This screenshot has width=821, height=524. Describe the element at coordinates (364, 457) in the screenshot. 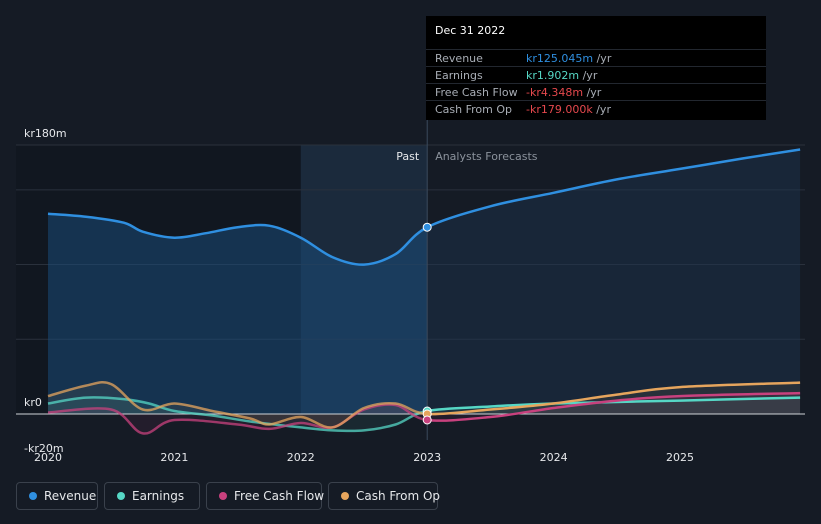

I see `x-axis-labels: 2020 2021 2022 2023 2024 2025` at that location.